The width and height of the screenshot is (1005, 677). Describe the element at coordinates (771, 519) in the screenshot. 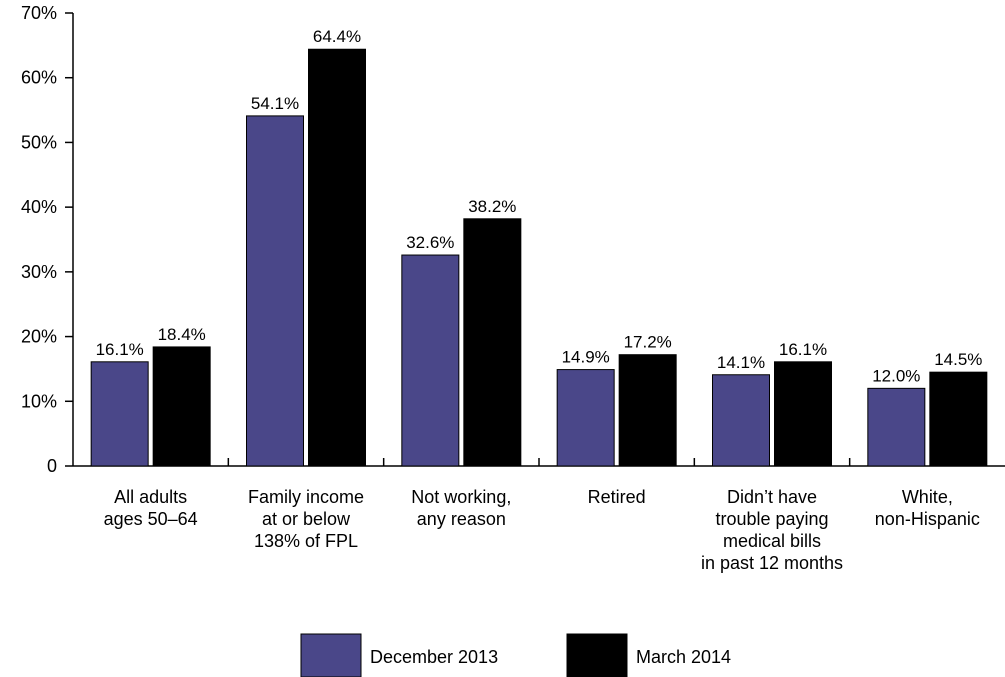

I see `category-label-line: trouble paying` at that location.